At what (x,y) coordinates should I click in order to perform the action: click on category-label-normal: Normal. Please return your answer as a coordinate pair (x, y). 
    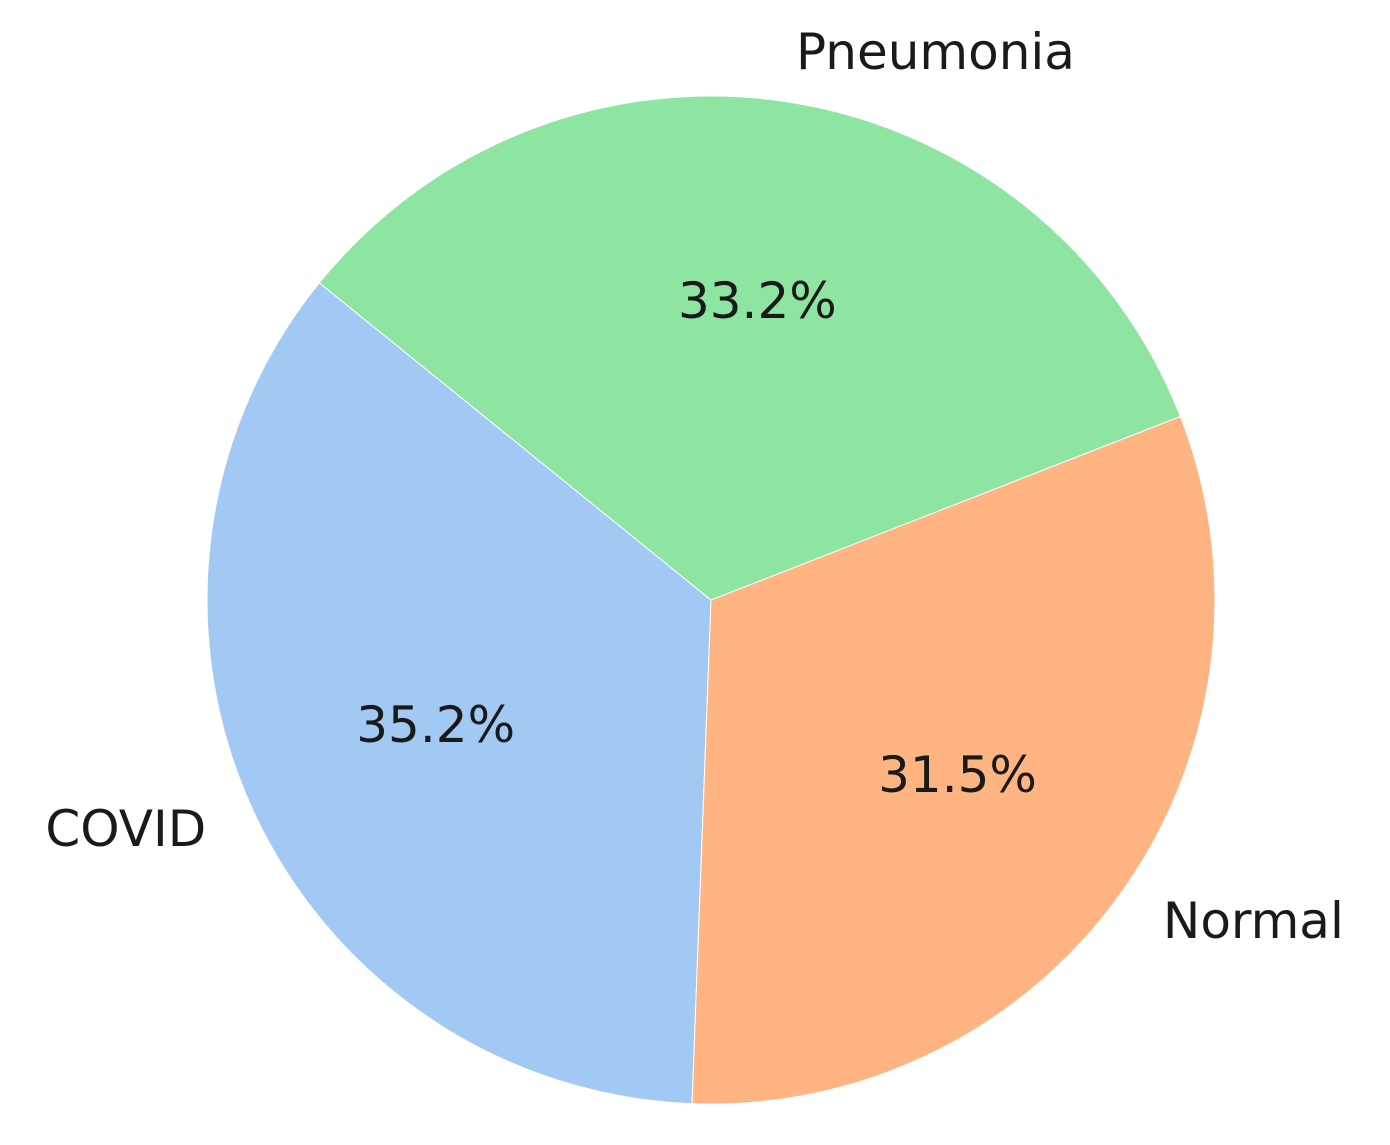
    Looking at the image, I should click on (1253, 921).